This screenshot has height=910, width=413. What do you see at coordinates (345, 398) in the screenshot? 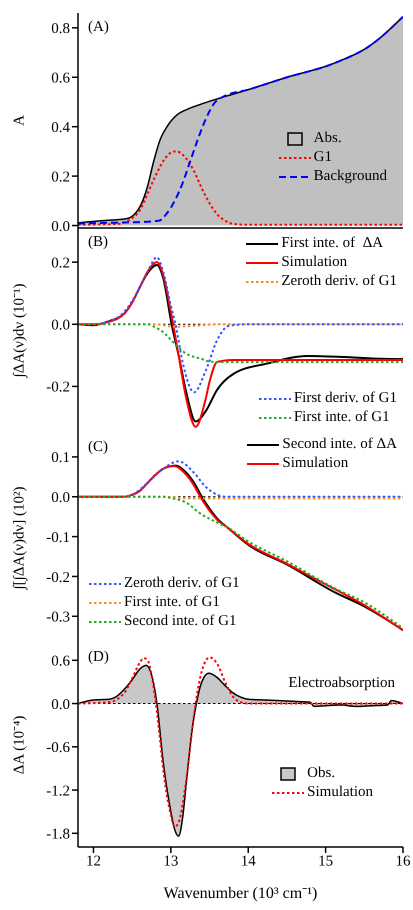
I see `legend-label: First deriv. of G1` at bounding box center [345, 398].